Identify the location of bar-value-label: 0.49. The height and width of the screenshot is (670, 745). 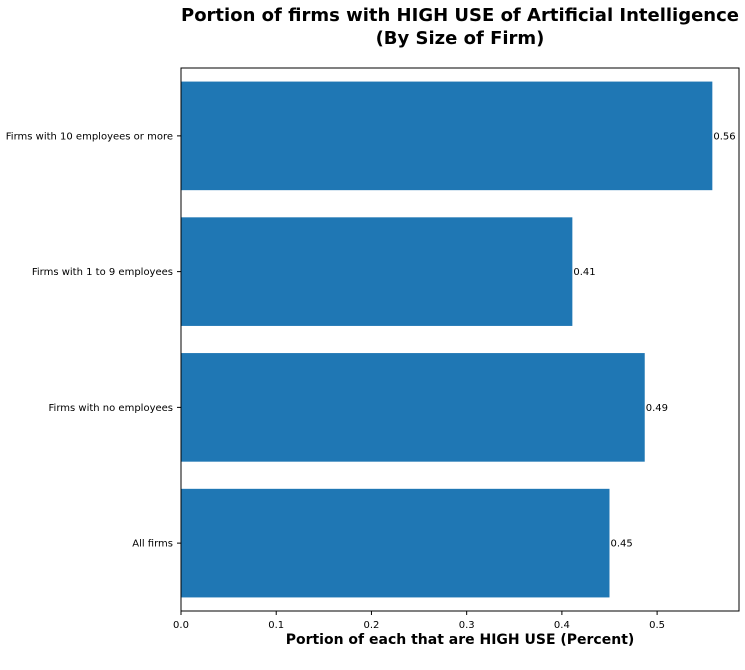
(657, 408).